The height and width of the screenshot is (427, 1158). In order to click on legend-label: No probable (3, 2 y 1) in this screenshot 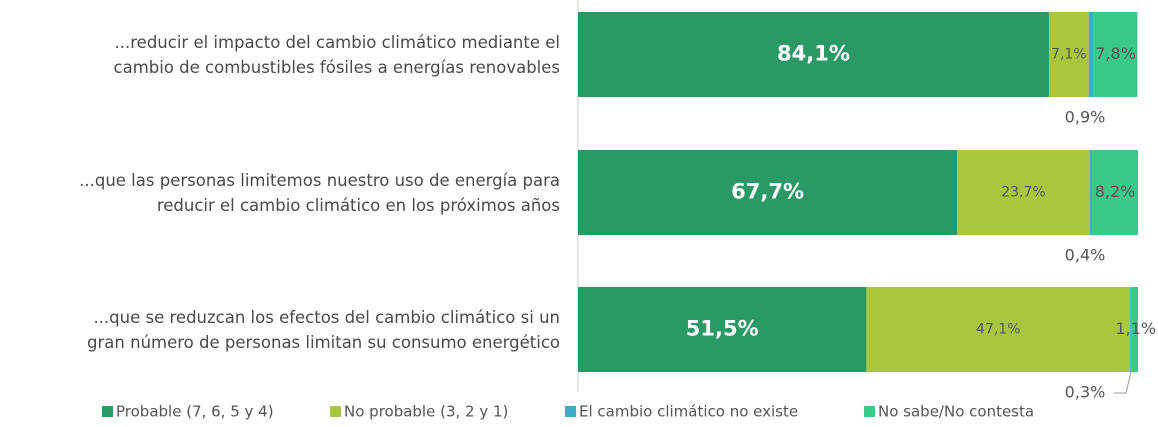, I will do `click(426, 412)`.